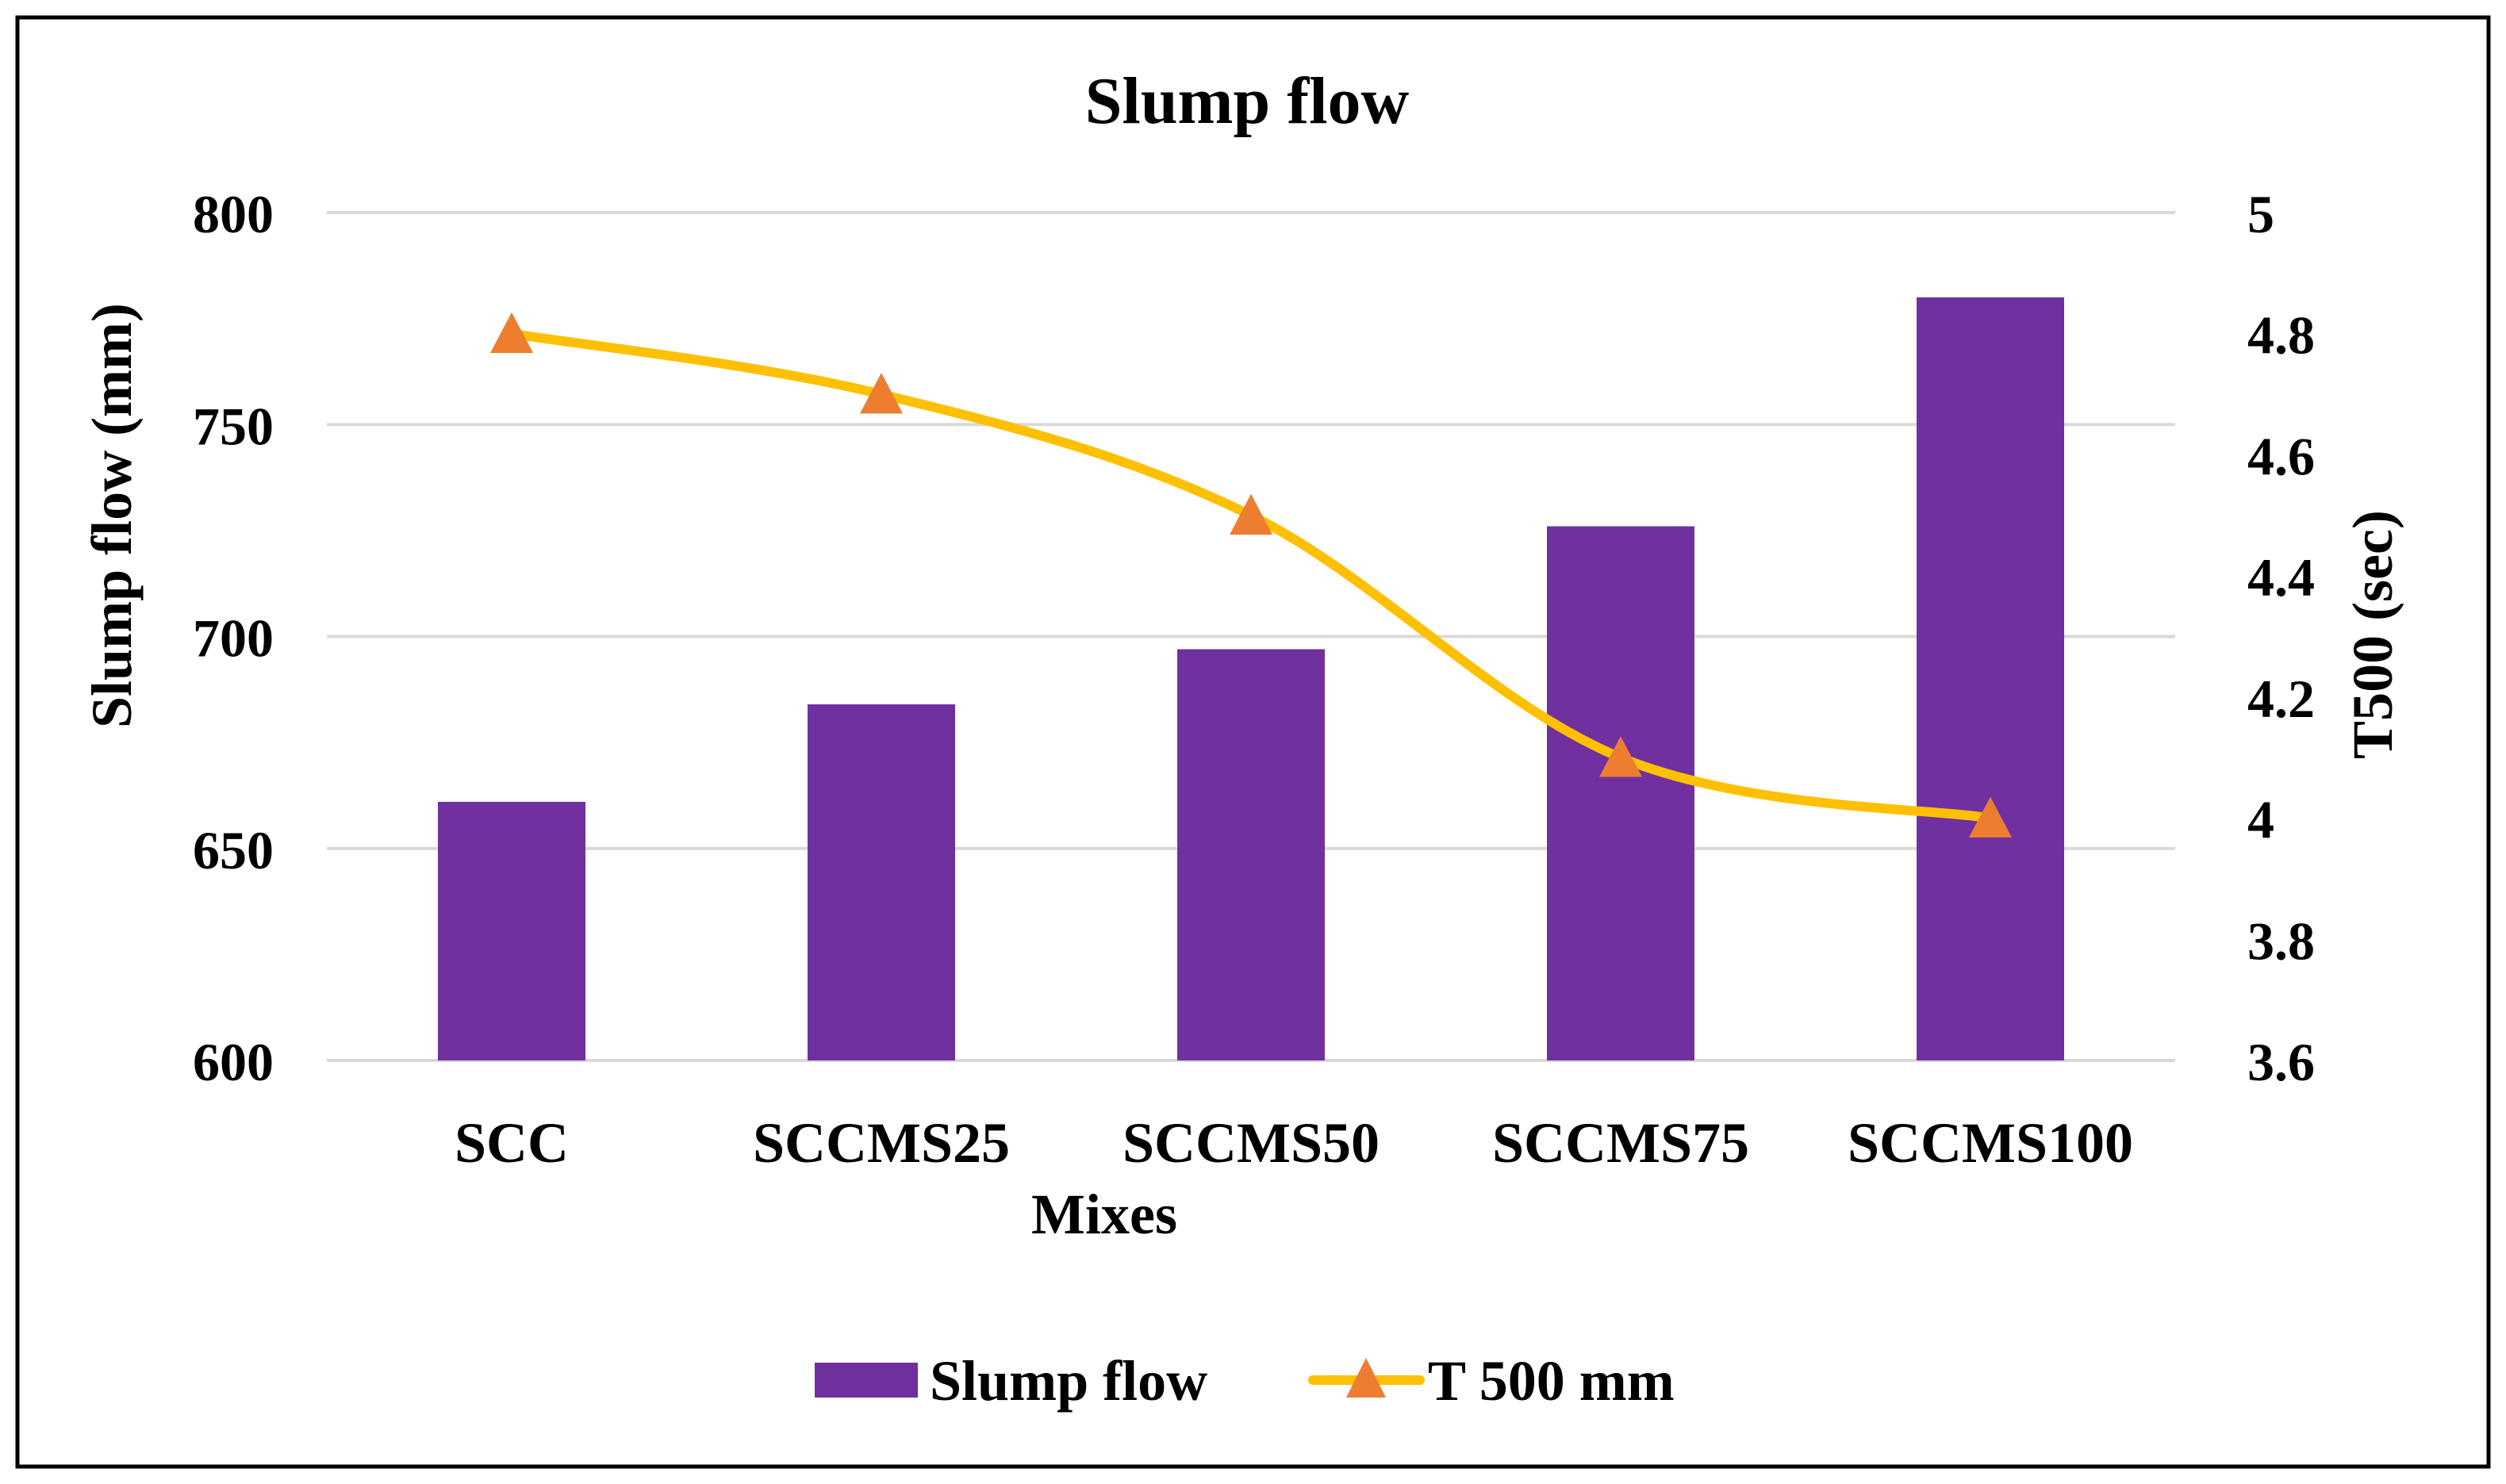 The image size is (2506, 1484). I want to click on legend-swatch-slump-flow, so click(867, 1380).